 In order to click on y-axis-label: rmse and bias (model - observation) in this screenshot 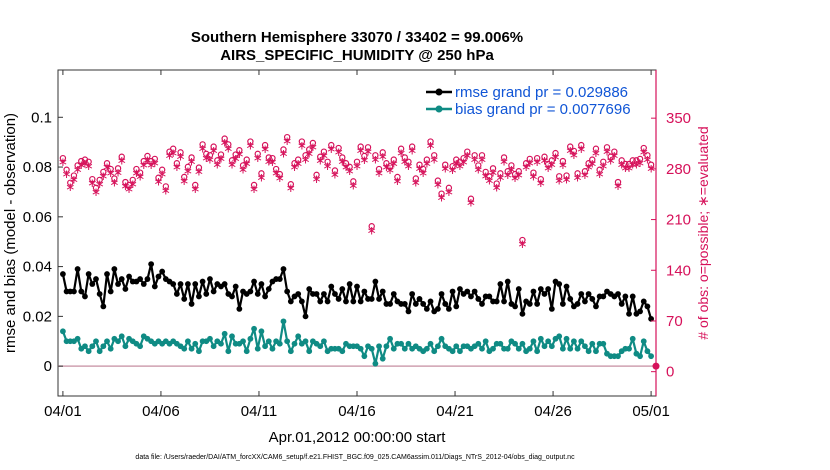, I will do `click(10, 233)`.